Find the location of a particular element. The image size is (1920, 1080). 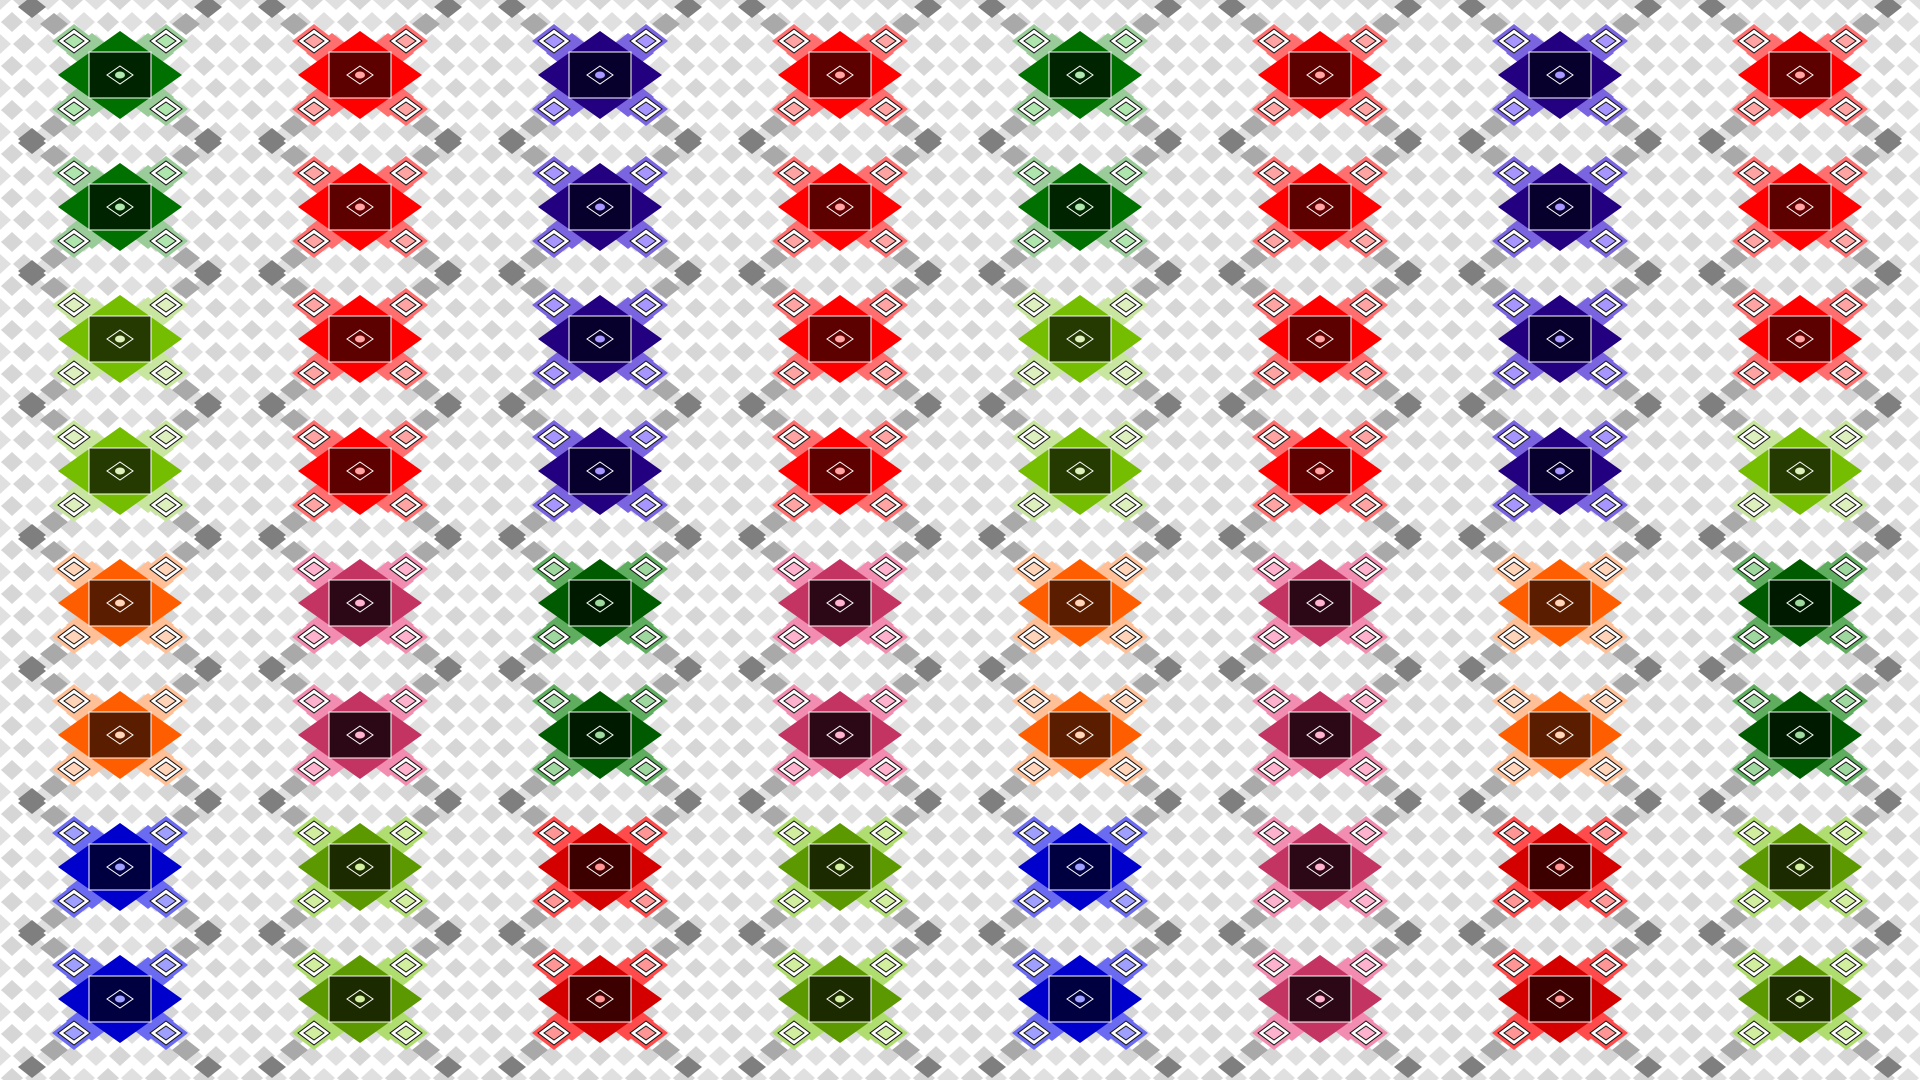

motif-tile is located at coordinates (1320, 339).